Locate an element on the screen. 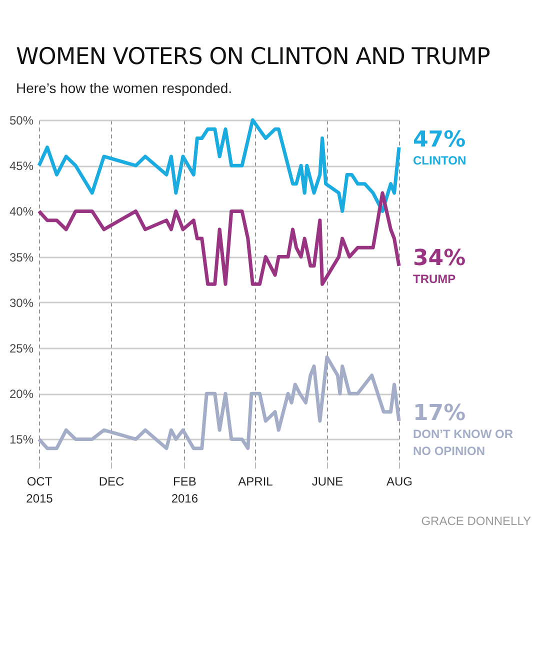  data-label: 17% is located at coordinates (439, 413).